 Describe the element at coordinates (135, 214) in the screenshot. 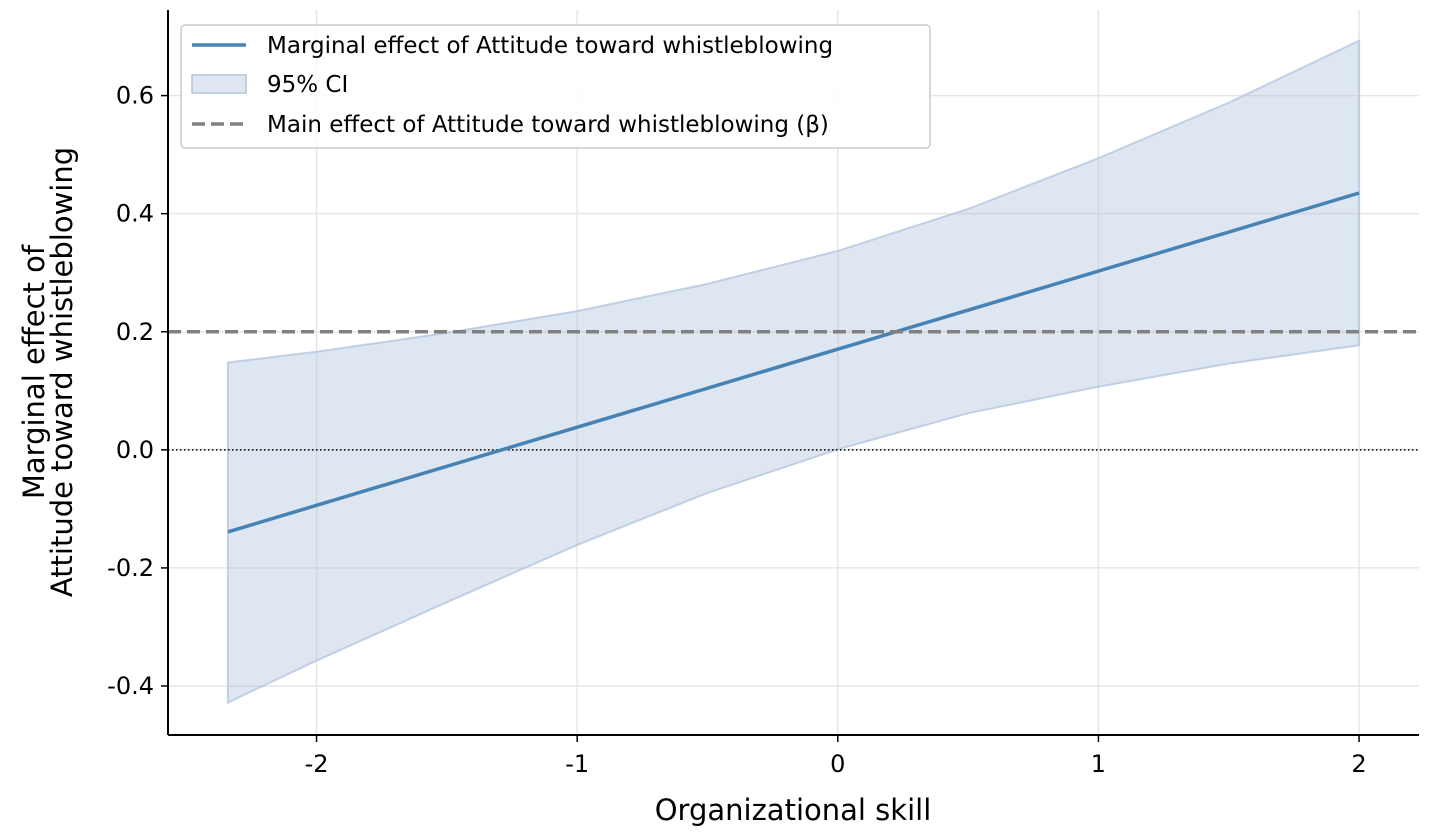

I see `y-tick-label: 0.4` at that location.